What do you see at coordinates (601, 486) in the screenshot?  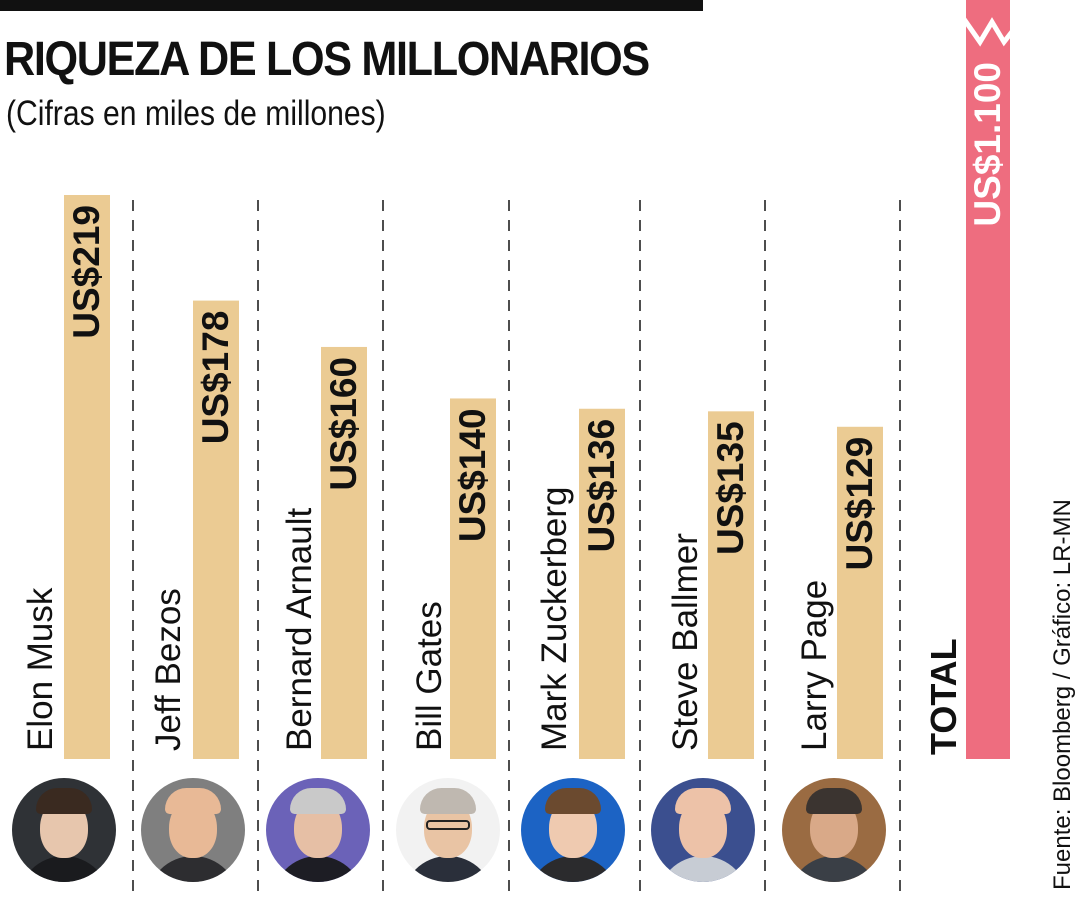 I see `value-label: US$136` at bounding box center [601, 486].